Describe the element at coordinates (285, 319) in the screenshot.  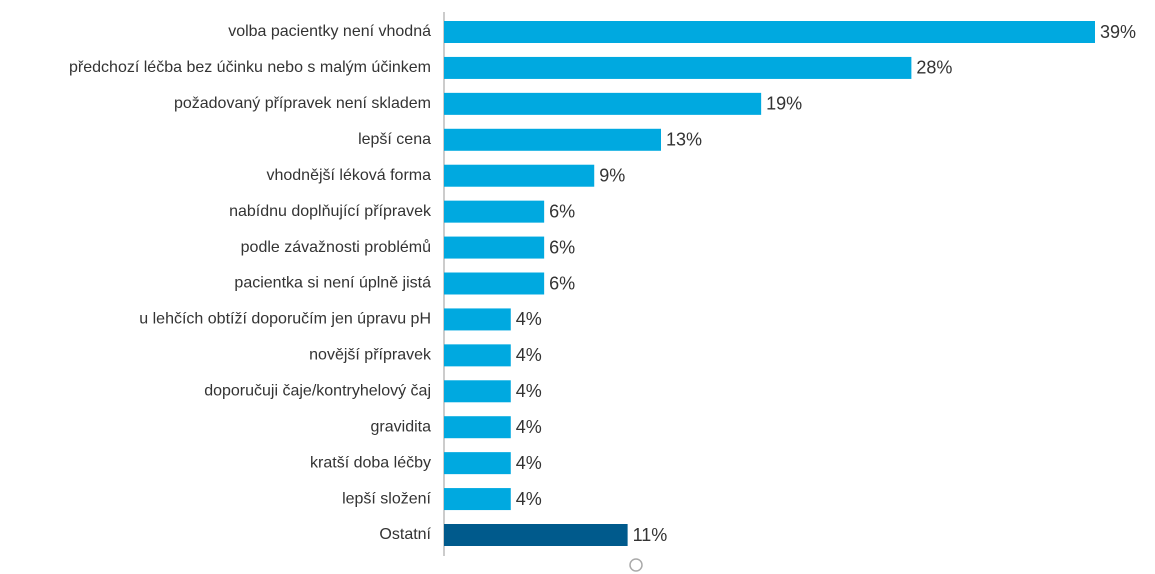
I see `category-label: u lehčích obtíží doporučím jen úpravu pH` at that location.